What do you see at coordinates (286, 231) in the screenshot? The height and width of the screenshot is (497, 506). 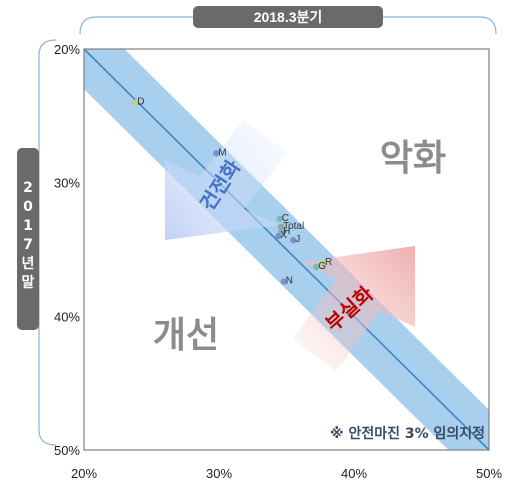 I see `point-label-h: H` at bounding box center [286, 231].